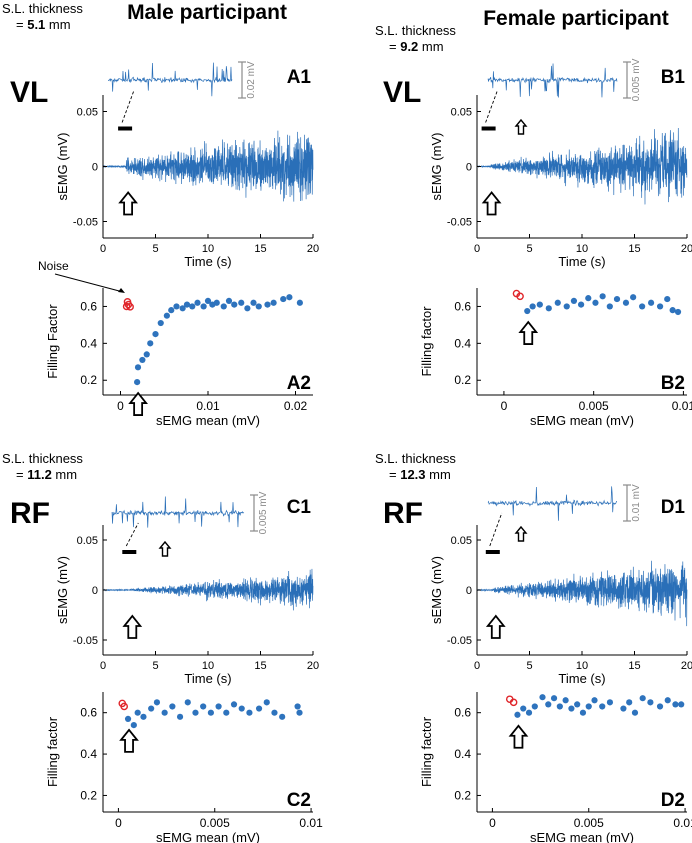 The width and height of the screenshot is (692, 843). Describe the element at coordinates (436, 167) in the screenshot. I see `signal-y-label: sEMG (mV)` at that location.